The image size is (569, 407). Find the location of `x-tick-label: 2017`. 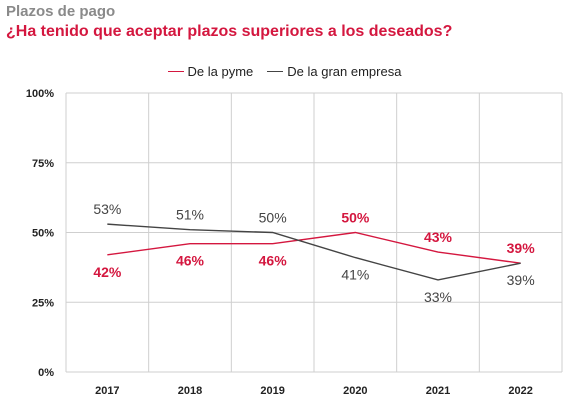

x-tick-label: 2017 is located at coordinates (107, 391).